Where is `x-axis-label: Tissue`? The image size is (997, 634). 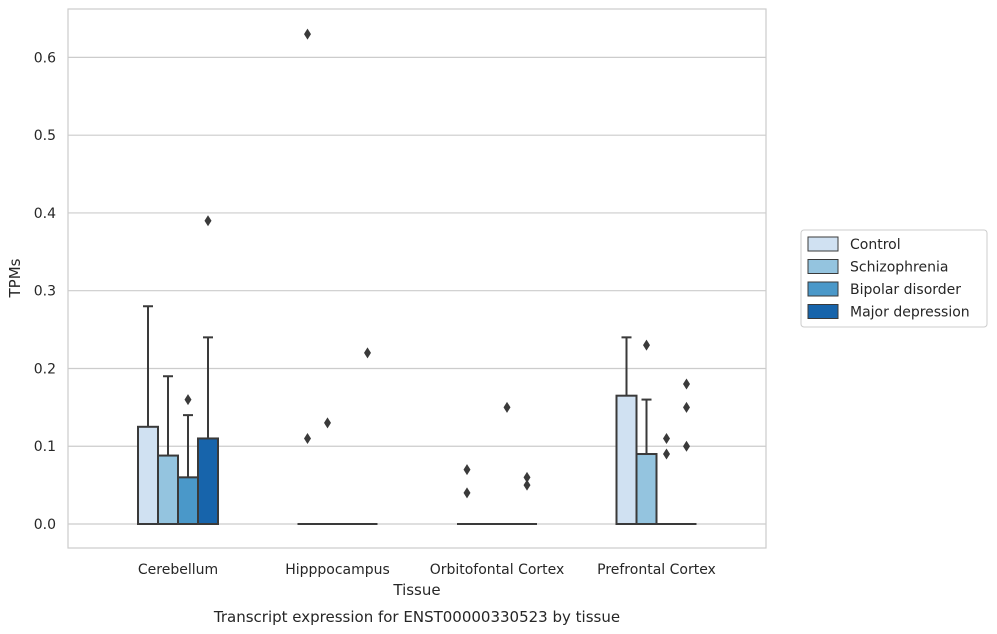
x-axis-label: Tissue is located at coordinates (416, 590).